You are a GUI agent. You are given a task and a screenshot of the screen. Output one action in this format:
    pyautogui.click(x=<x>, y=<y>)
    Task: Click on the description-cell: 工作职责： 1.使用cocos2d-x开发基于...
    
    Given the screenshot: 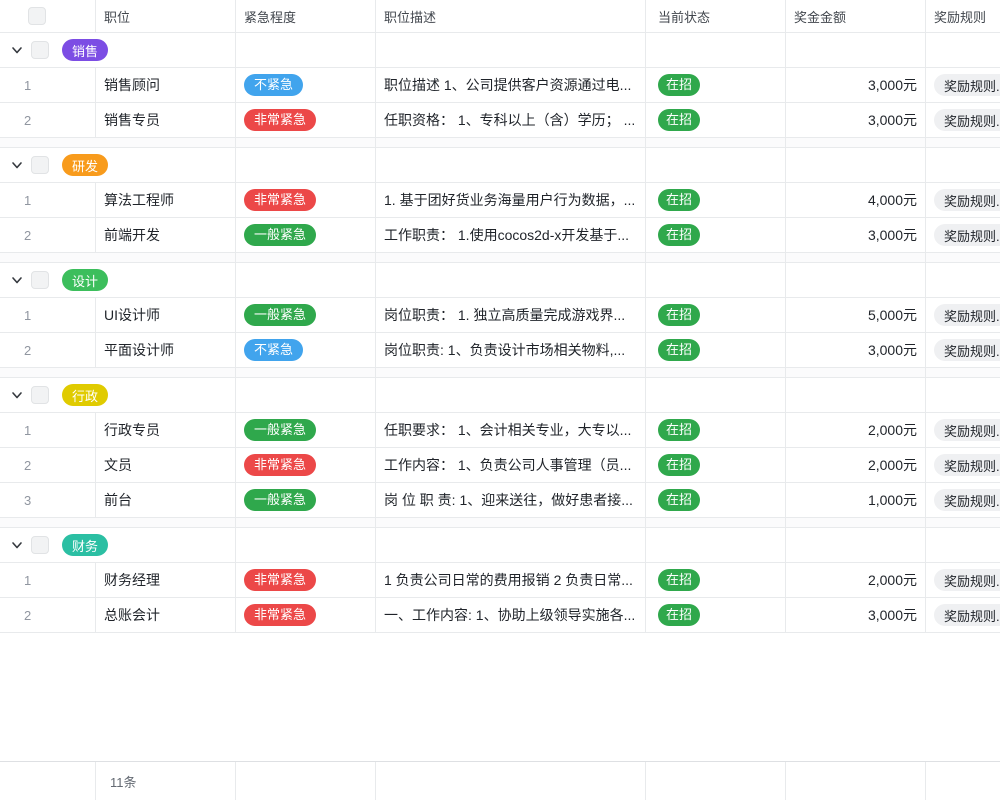 What is the action you would take?
    pyautogui.click(x=510, y=235)
    